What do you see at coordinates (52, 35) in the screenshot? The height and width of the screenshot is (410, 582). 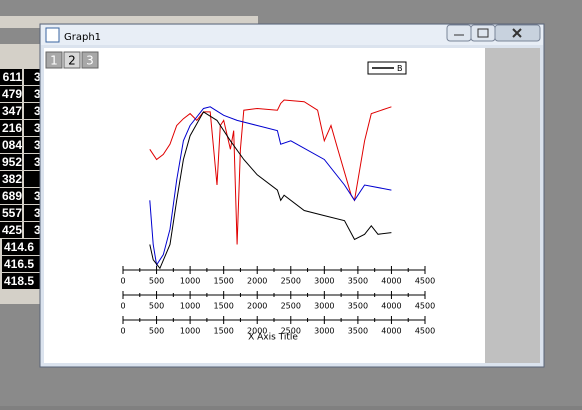 I see `window-icon` at bounding box center [52, 35].